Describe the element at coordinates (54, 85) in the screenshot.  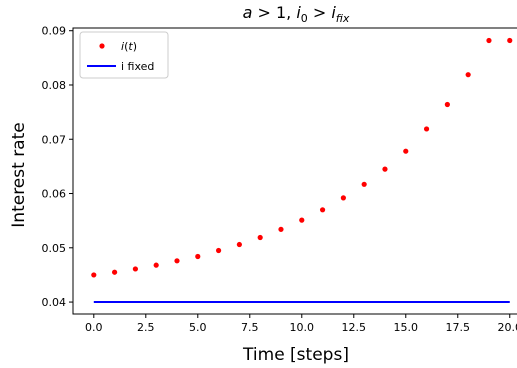
I see `y-tick-label: 0.08` at that location.